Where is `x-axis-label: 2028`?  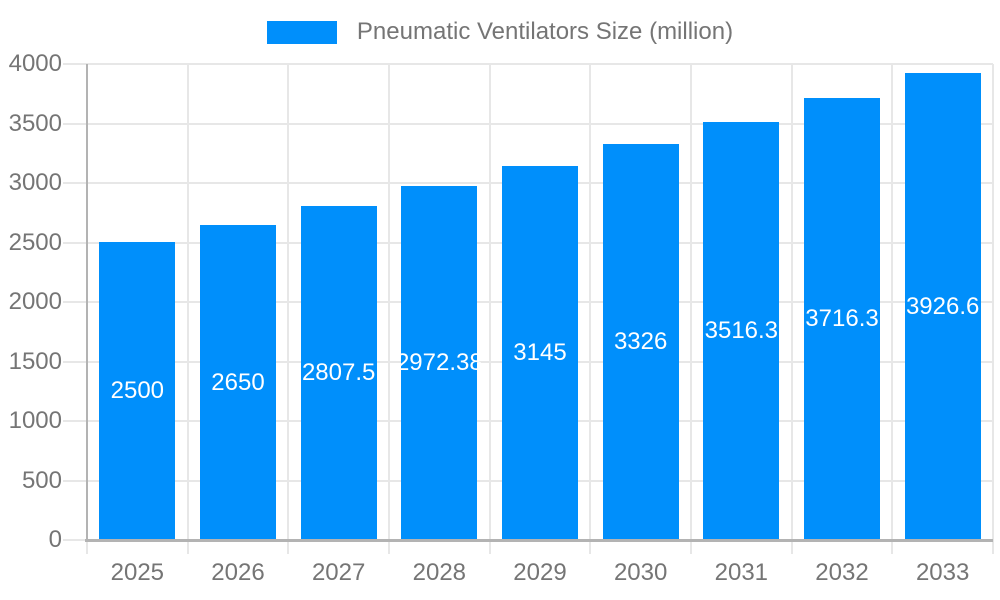 x-axis-label: 2028 is located at coordinates (439, 572).